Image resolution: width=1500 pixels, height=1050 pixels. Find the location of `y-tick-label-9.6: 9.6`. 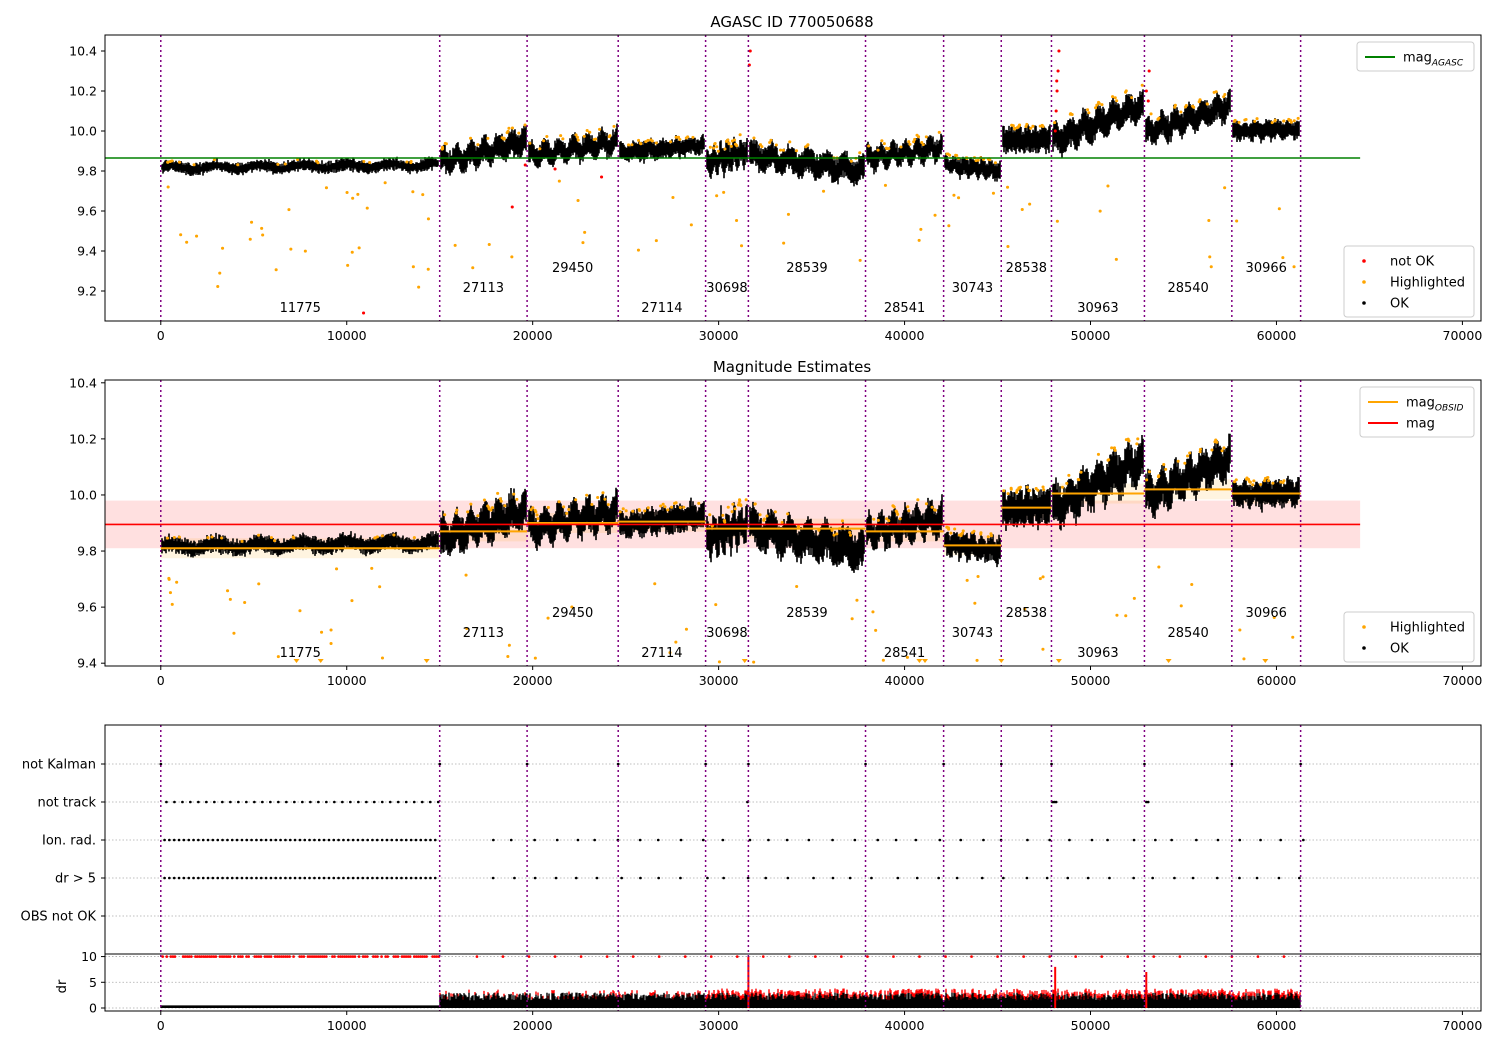

y-tick-label-9.6: 9.6 is located at coordinates (87, 607).